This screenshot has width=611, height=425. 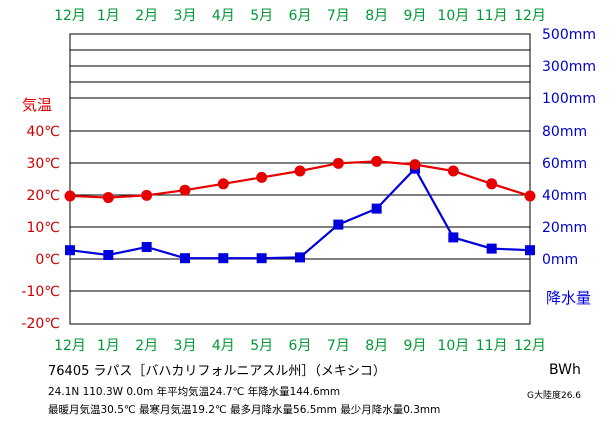 What do you see at coordinates (43, 132) in the screenshot?
I see `temperature-tick-label: 40℃` at bounding box center [43, 132].